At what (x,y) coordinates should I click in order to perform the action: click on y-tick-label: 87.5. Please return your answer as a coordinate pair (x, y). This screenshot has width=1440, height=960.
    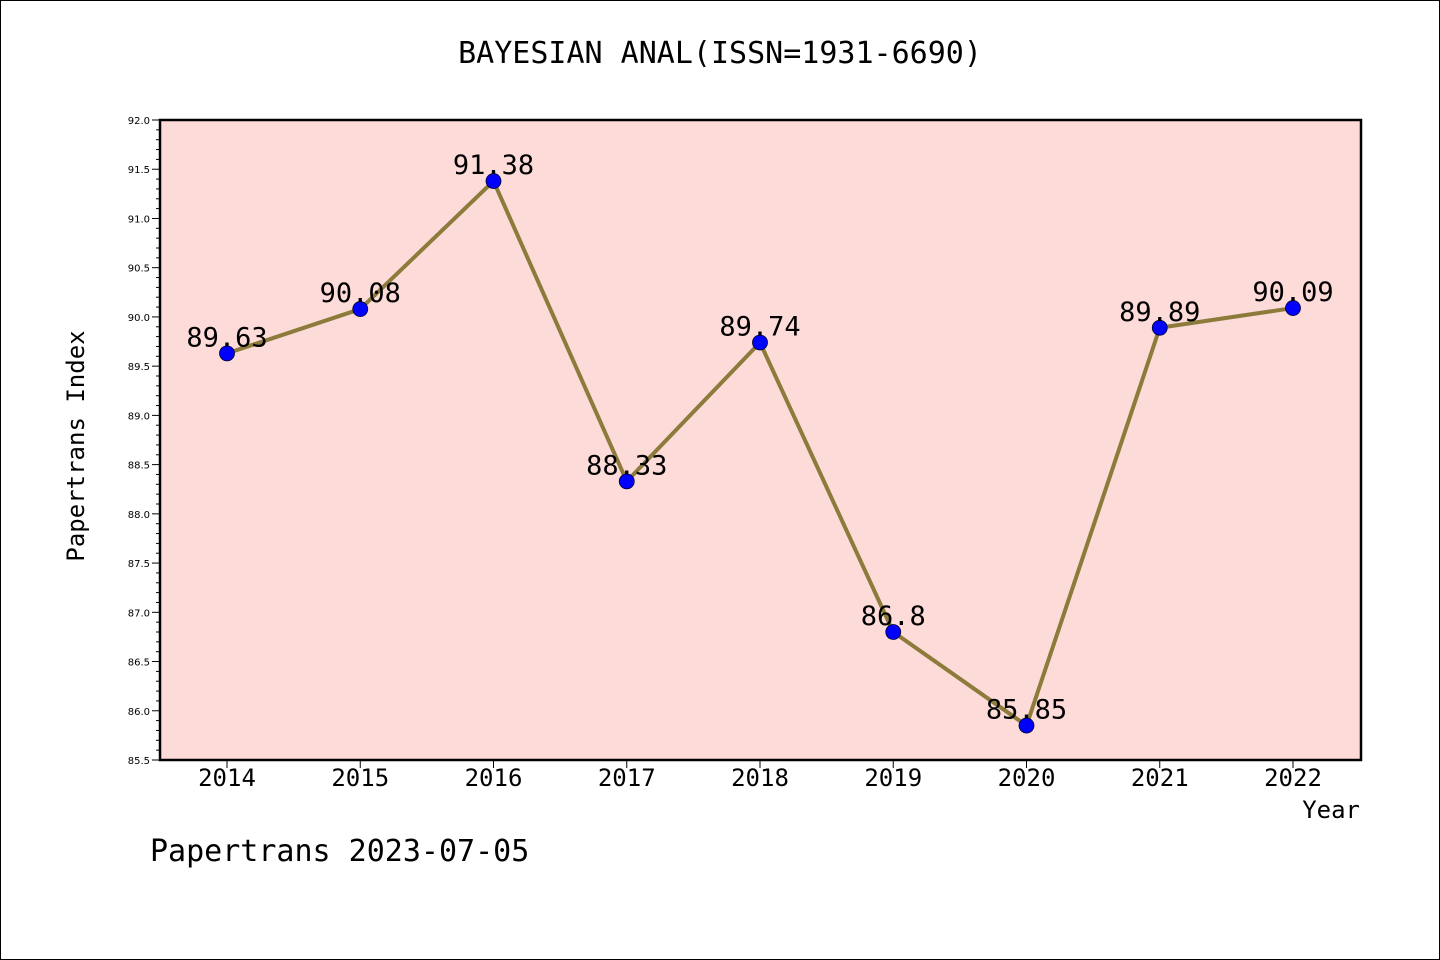
    Looking at the image, I should click on (139, 564).